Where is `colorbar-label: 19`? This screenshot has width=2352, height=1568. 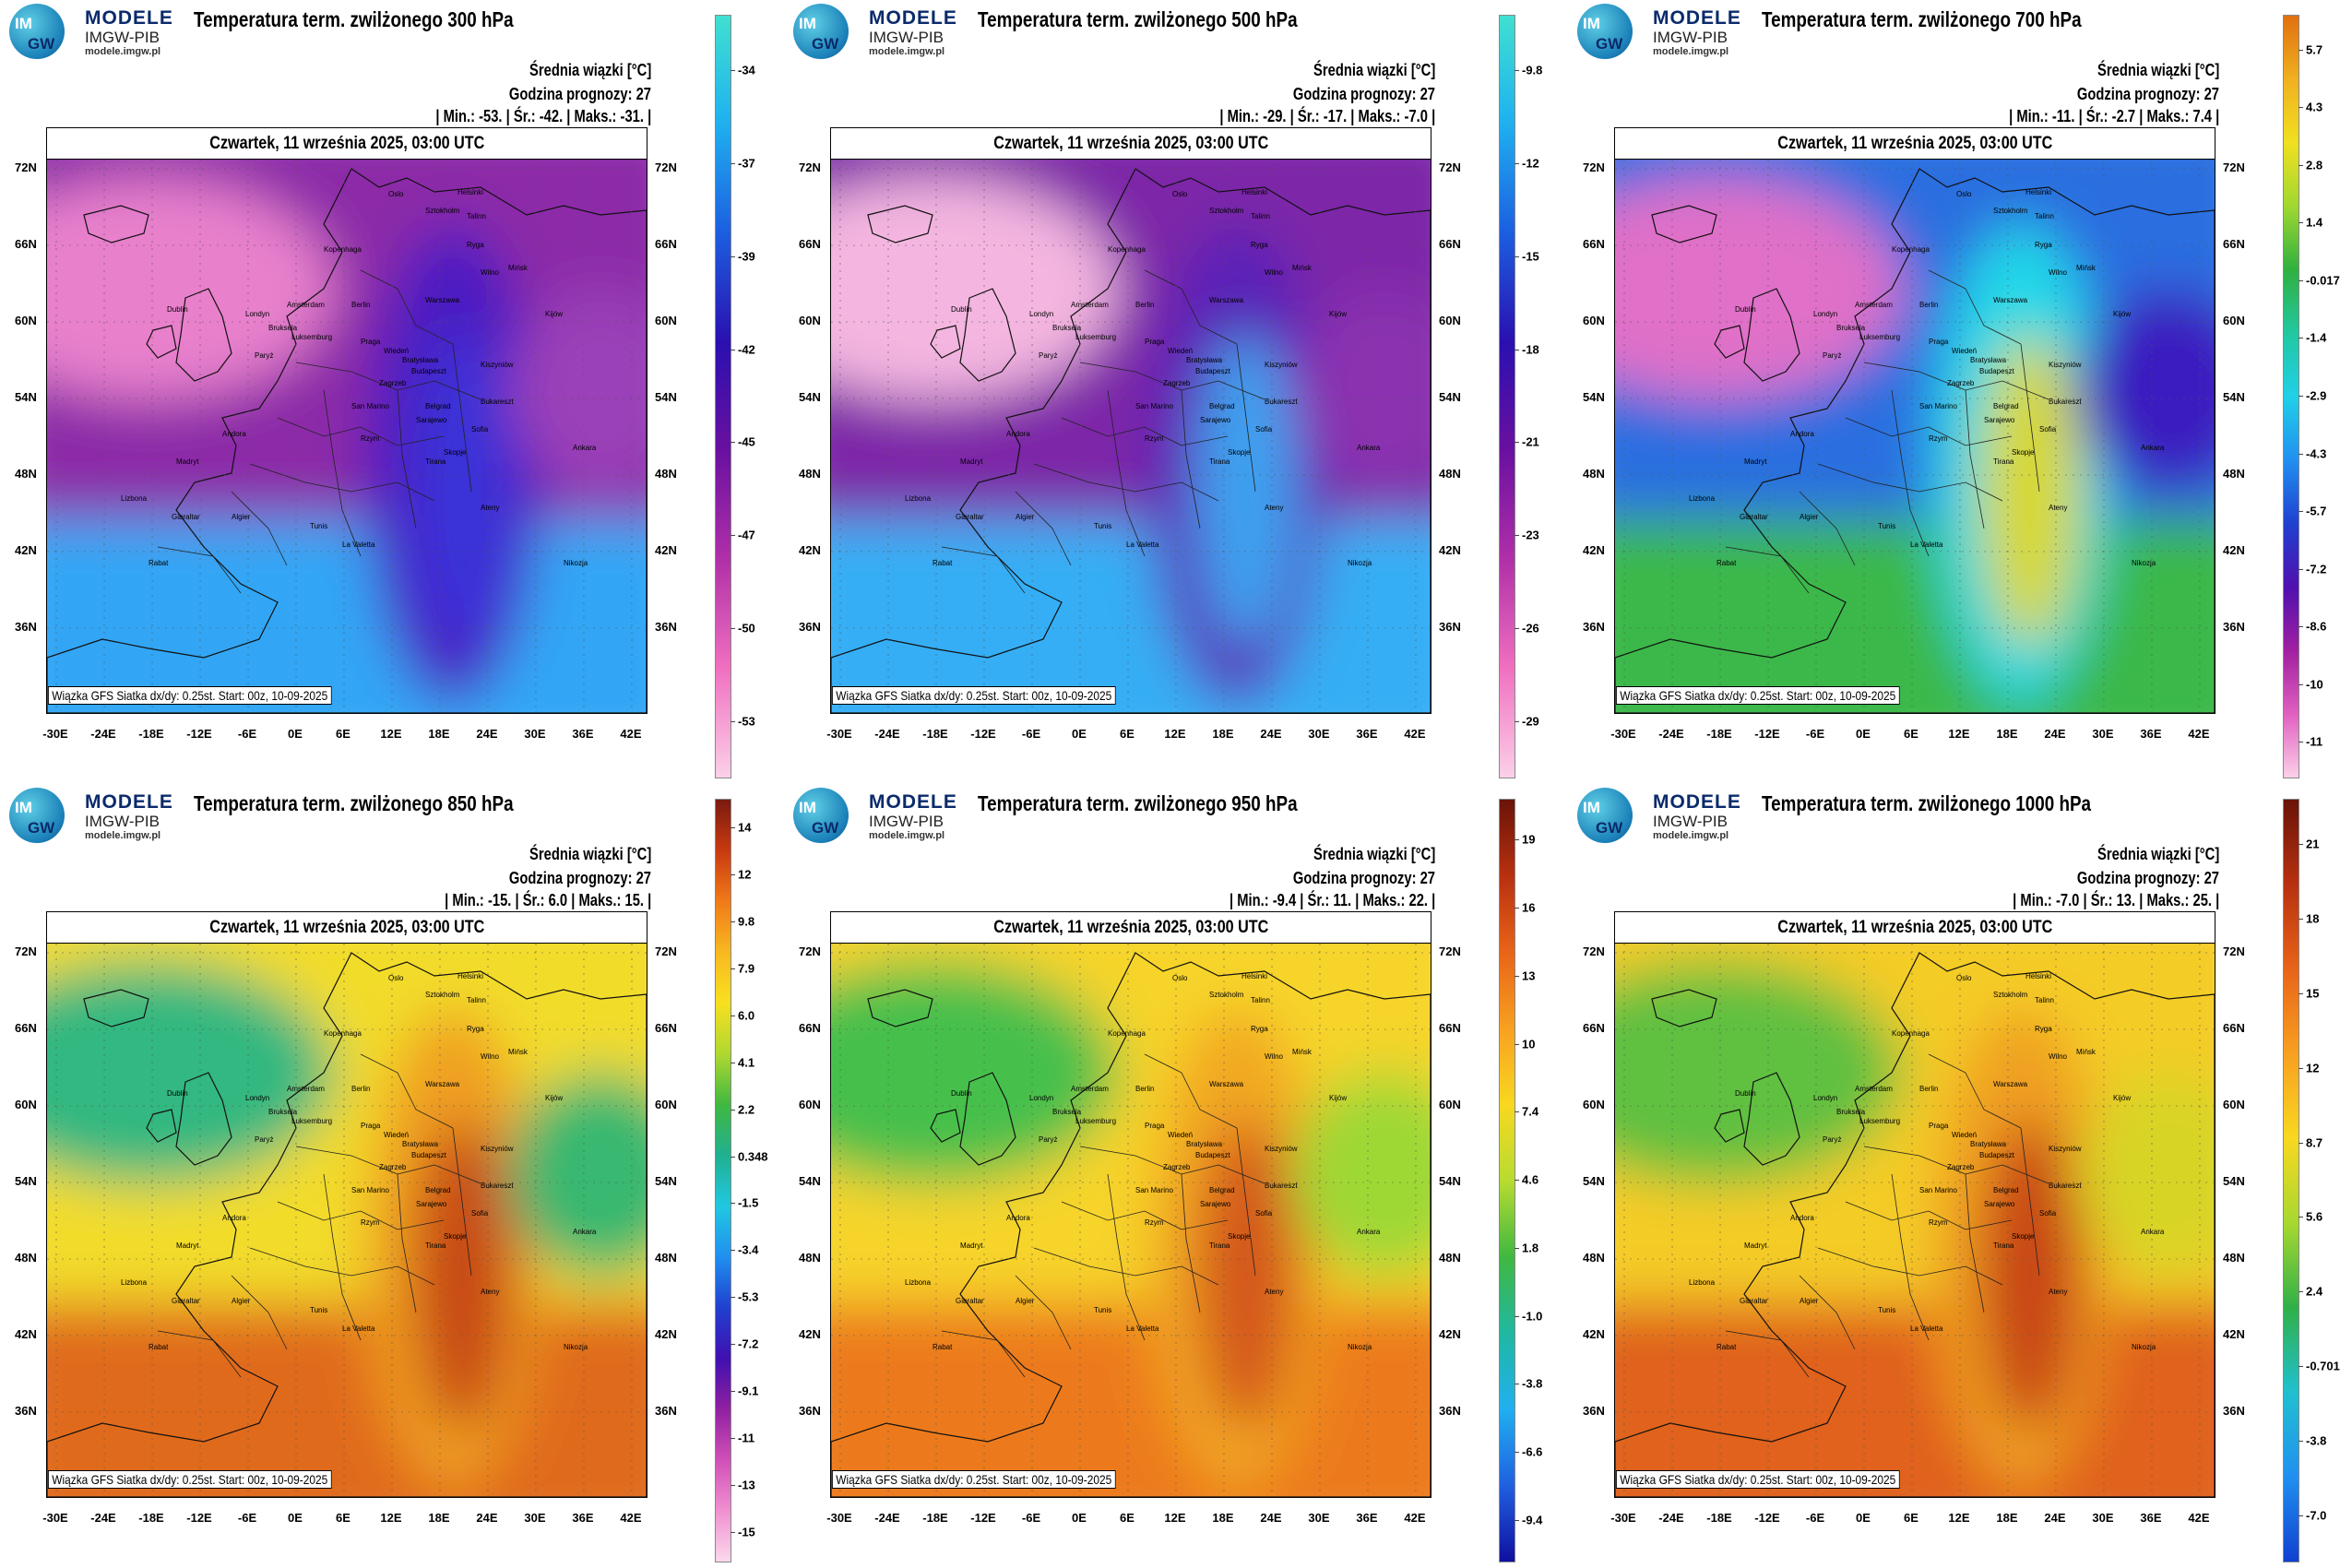
colorbar-label: 19 is located at coordinates (1529, 839).